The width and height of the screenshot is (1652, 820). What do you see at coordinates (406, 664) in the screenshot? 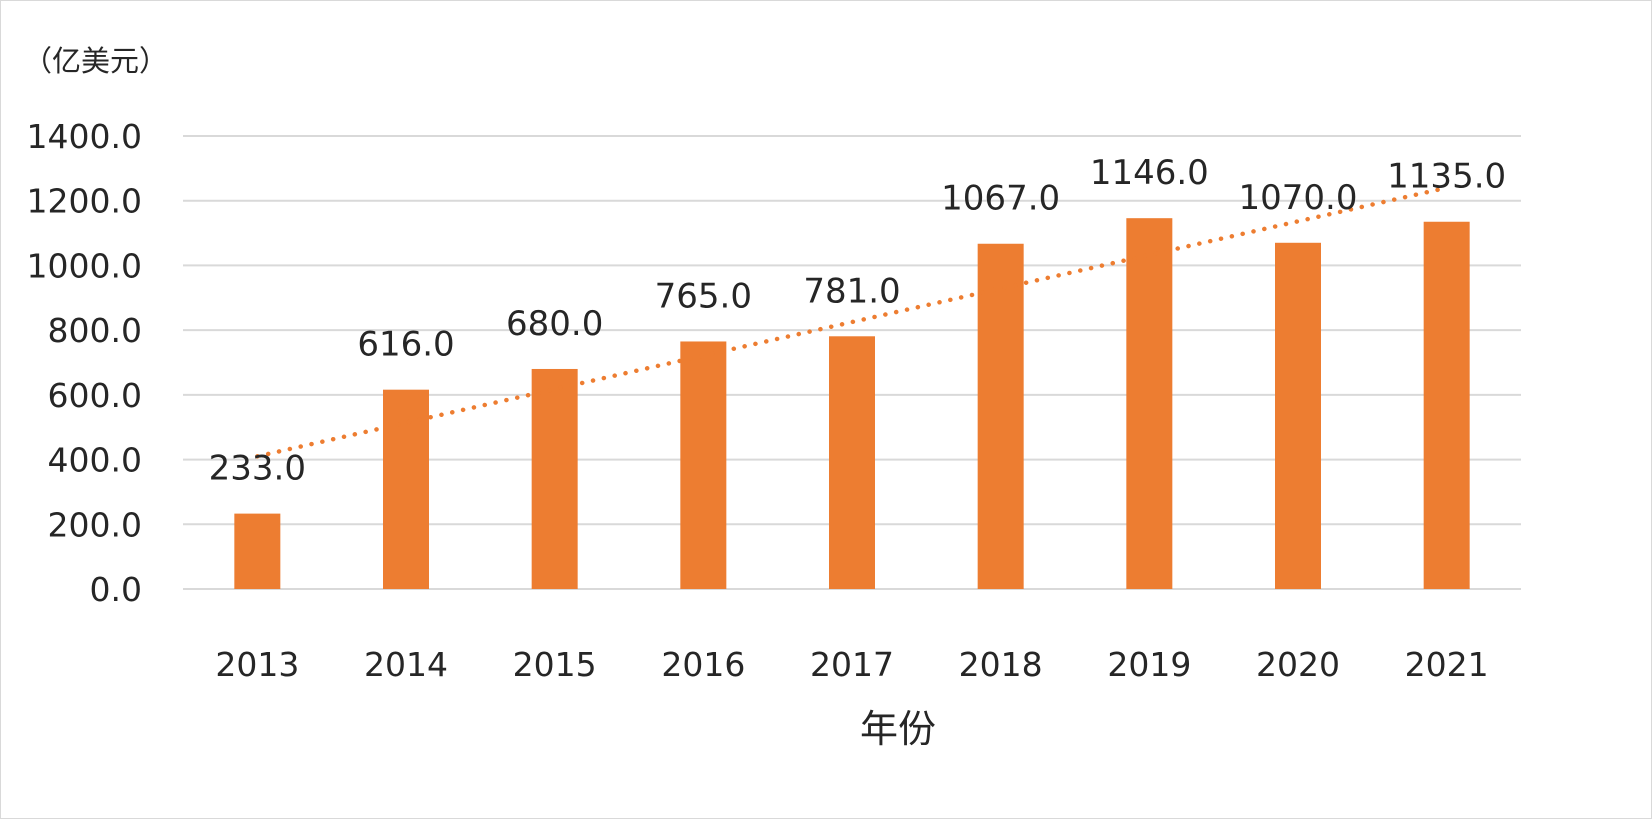
I see `x-tick-label: 2014` at bounding box center [406, 664].